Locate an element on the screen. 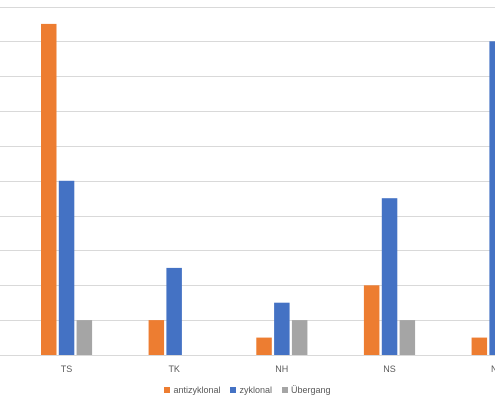 The image size is (495, 400). legend: antizyklonal zyklonal Übergang is located at coordinates (247, 390).